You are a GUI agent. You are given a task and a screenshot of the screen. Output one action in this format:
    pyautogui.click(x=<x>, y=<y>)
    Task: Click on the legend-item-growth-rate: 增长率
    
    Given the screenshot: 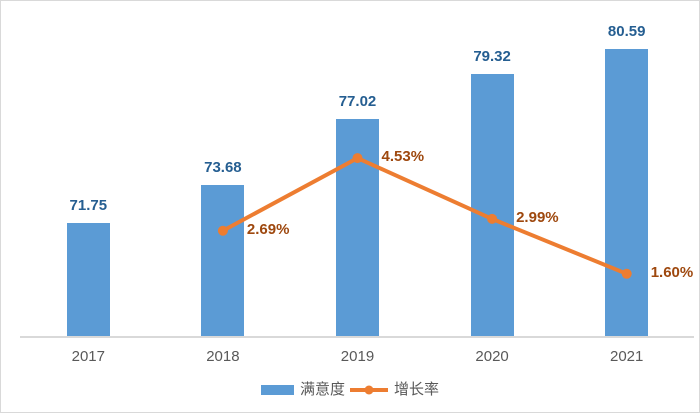 What is the action you would take?
    pyautogui.click(x=394, y=390)
    